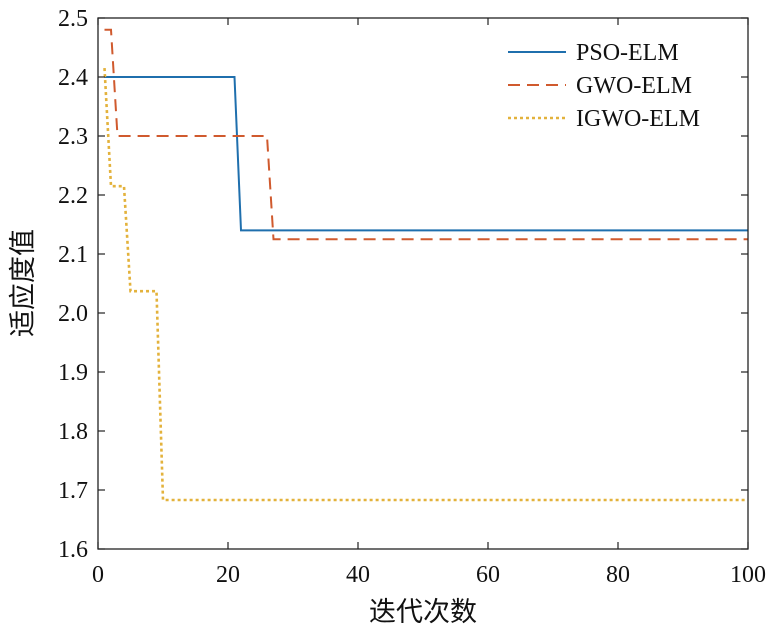 The height and width of the screenshot is (632, 783). Describe the element at coordinates (634, 86) in the screenshot. I see `legend-label: GWO-ELM` at that location.